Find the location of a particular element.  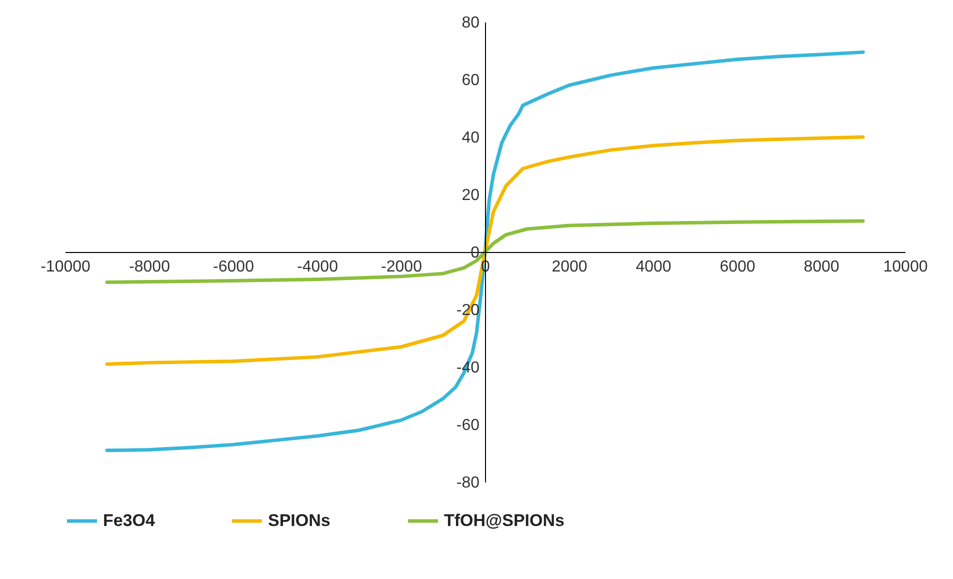

line-series is located at coordinates (485, 251).